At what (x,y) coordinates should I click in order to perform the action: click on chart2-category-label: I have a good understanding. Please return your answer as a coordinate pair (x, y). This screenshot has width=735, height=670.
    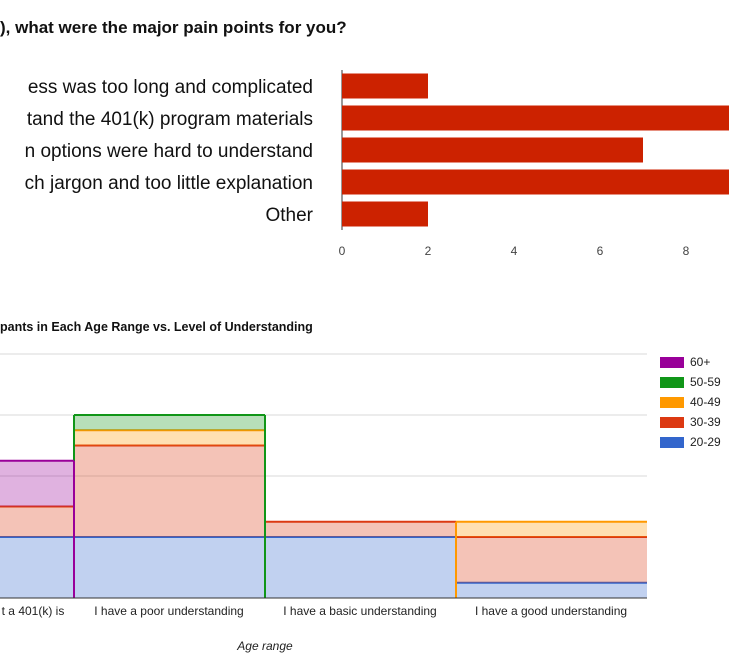
    Looking at the image, I should click on (551, 611).